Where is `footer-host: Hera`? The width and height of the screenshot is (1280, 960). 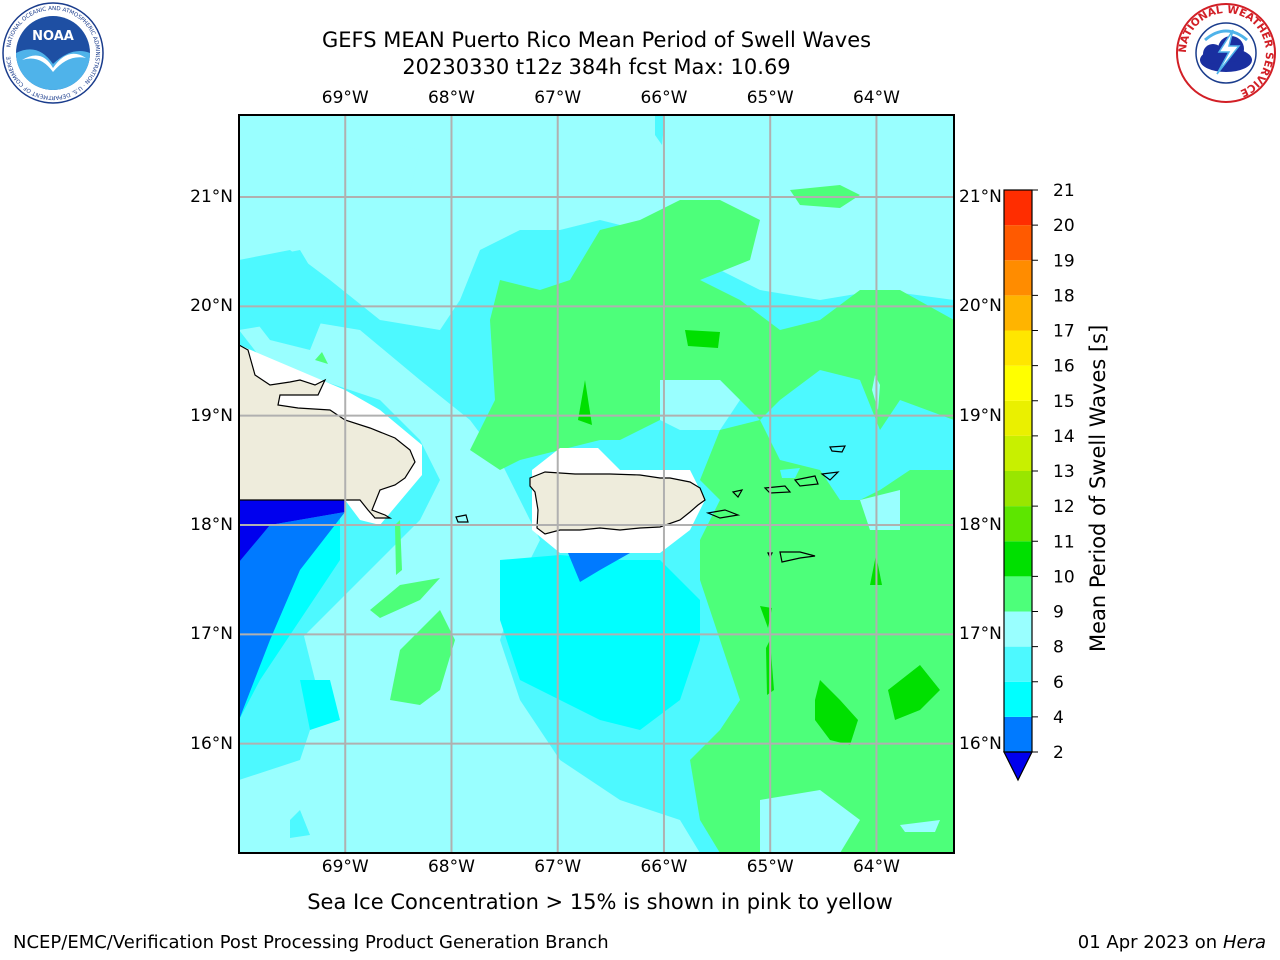 footer-host: Hera is located at coordinates (1244, 942).